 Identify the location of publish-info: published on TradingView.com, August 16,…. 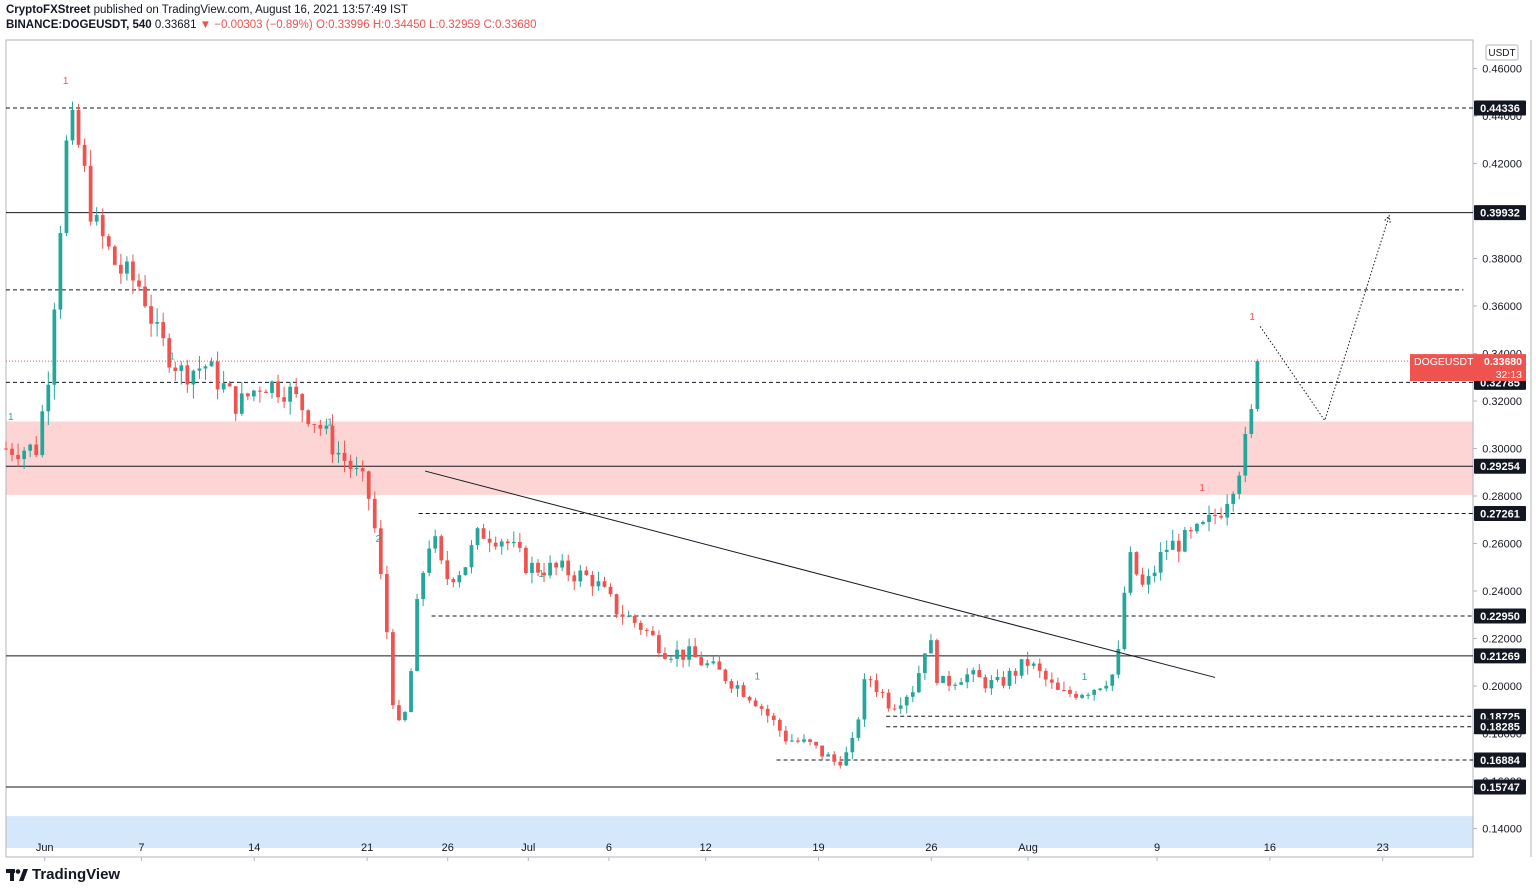
(250, 10).